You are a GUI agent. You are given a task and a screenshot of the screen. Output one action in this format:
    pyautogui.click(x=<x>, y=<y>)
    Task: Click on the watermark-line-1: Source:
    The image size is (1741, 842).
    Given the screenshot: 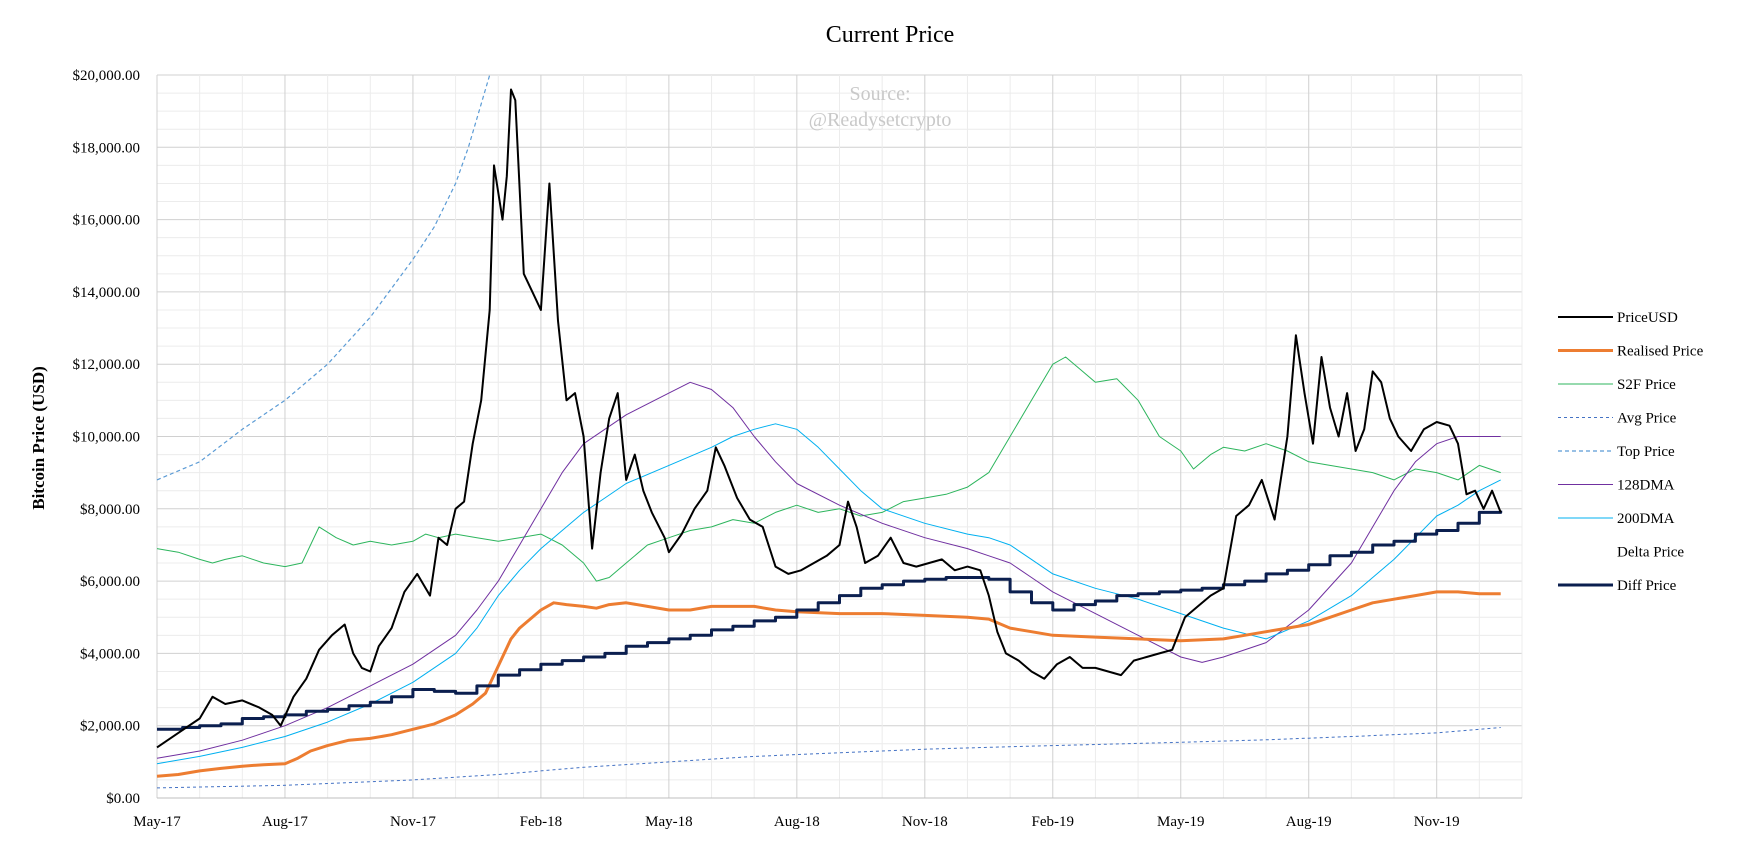 What is the action you would take?
    pyautogui.click(x=879, y=94)
    